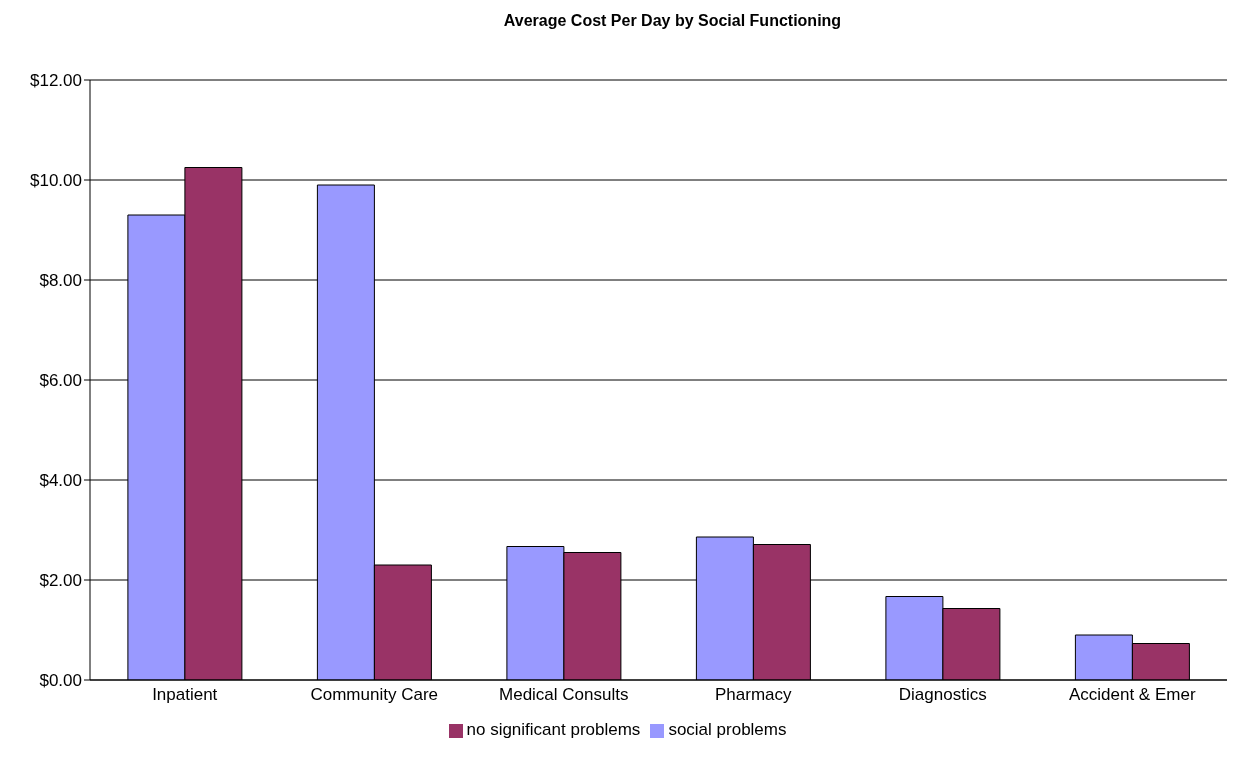 The width and height of the screenshot is (1245, 769). I want to click on x-tick-label: Community Care, so click(374, 695).